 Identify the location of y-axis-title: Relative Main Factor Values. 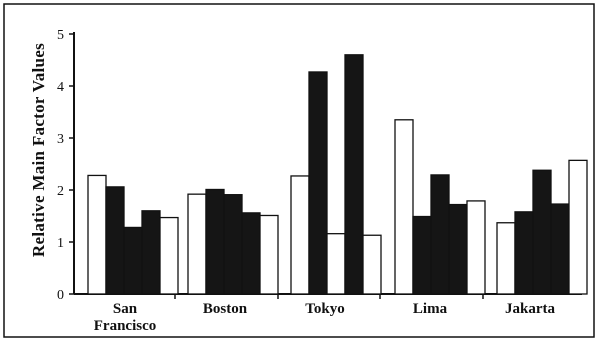
(38, 150).